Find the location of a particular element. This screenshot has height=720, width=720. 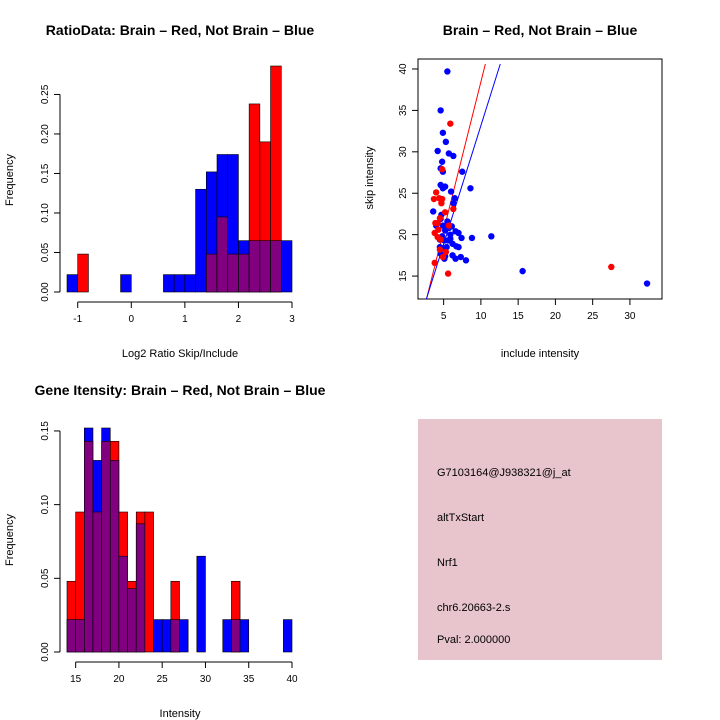

scatter-x-tick-label: 10 is located at coordinates (481, 316).